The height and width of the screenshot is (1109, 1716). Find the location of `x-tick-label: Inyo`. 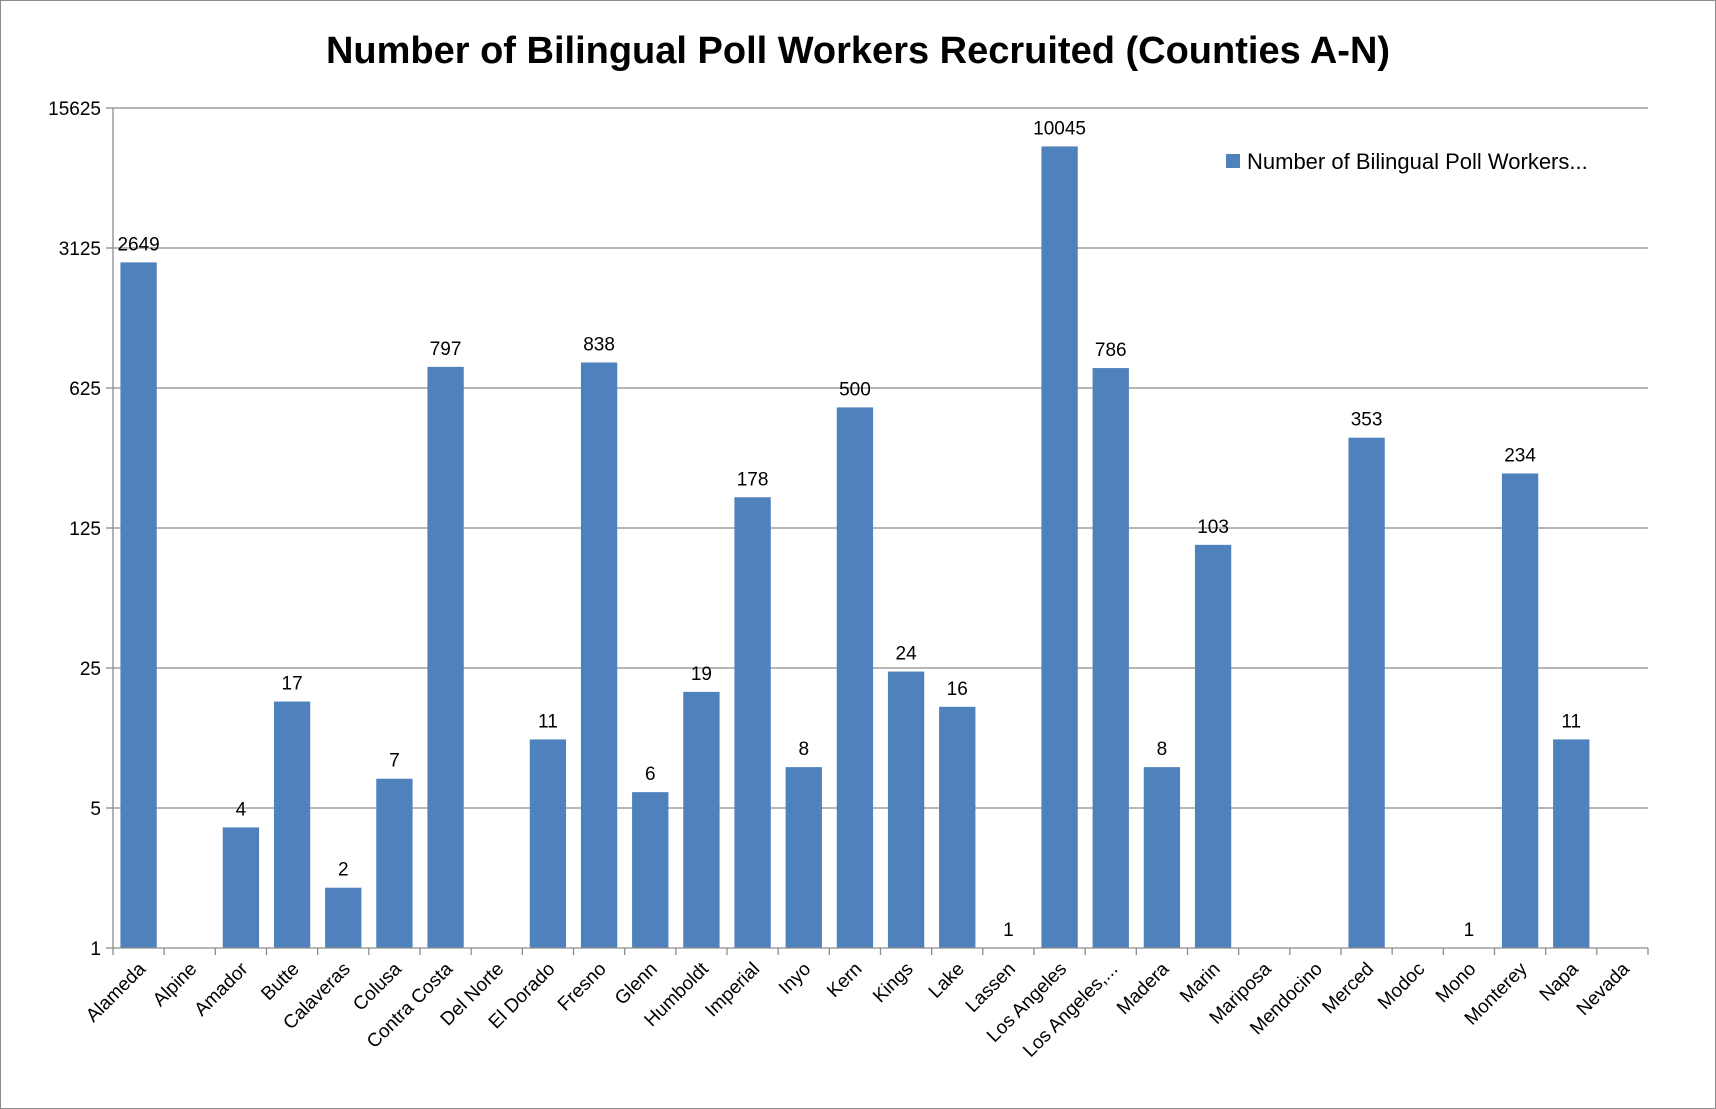

x-tick-label: Inyo is located at coordinates (795, 979).